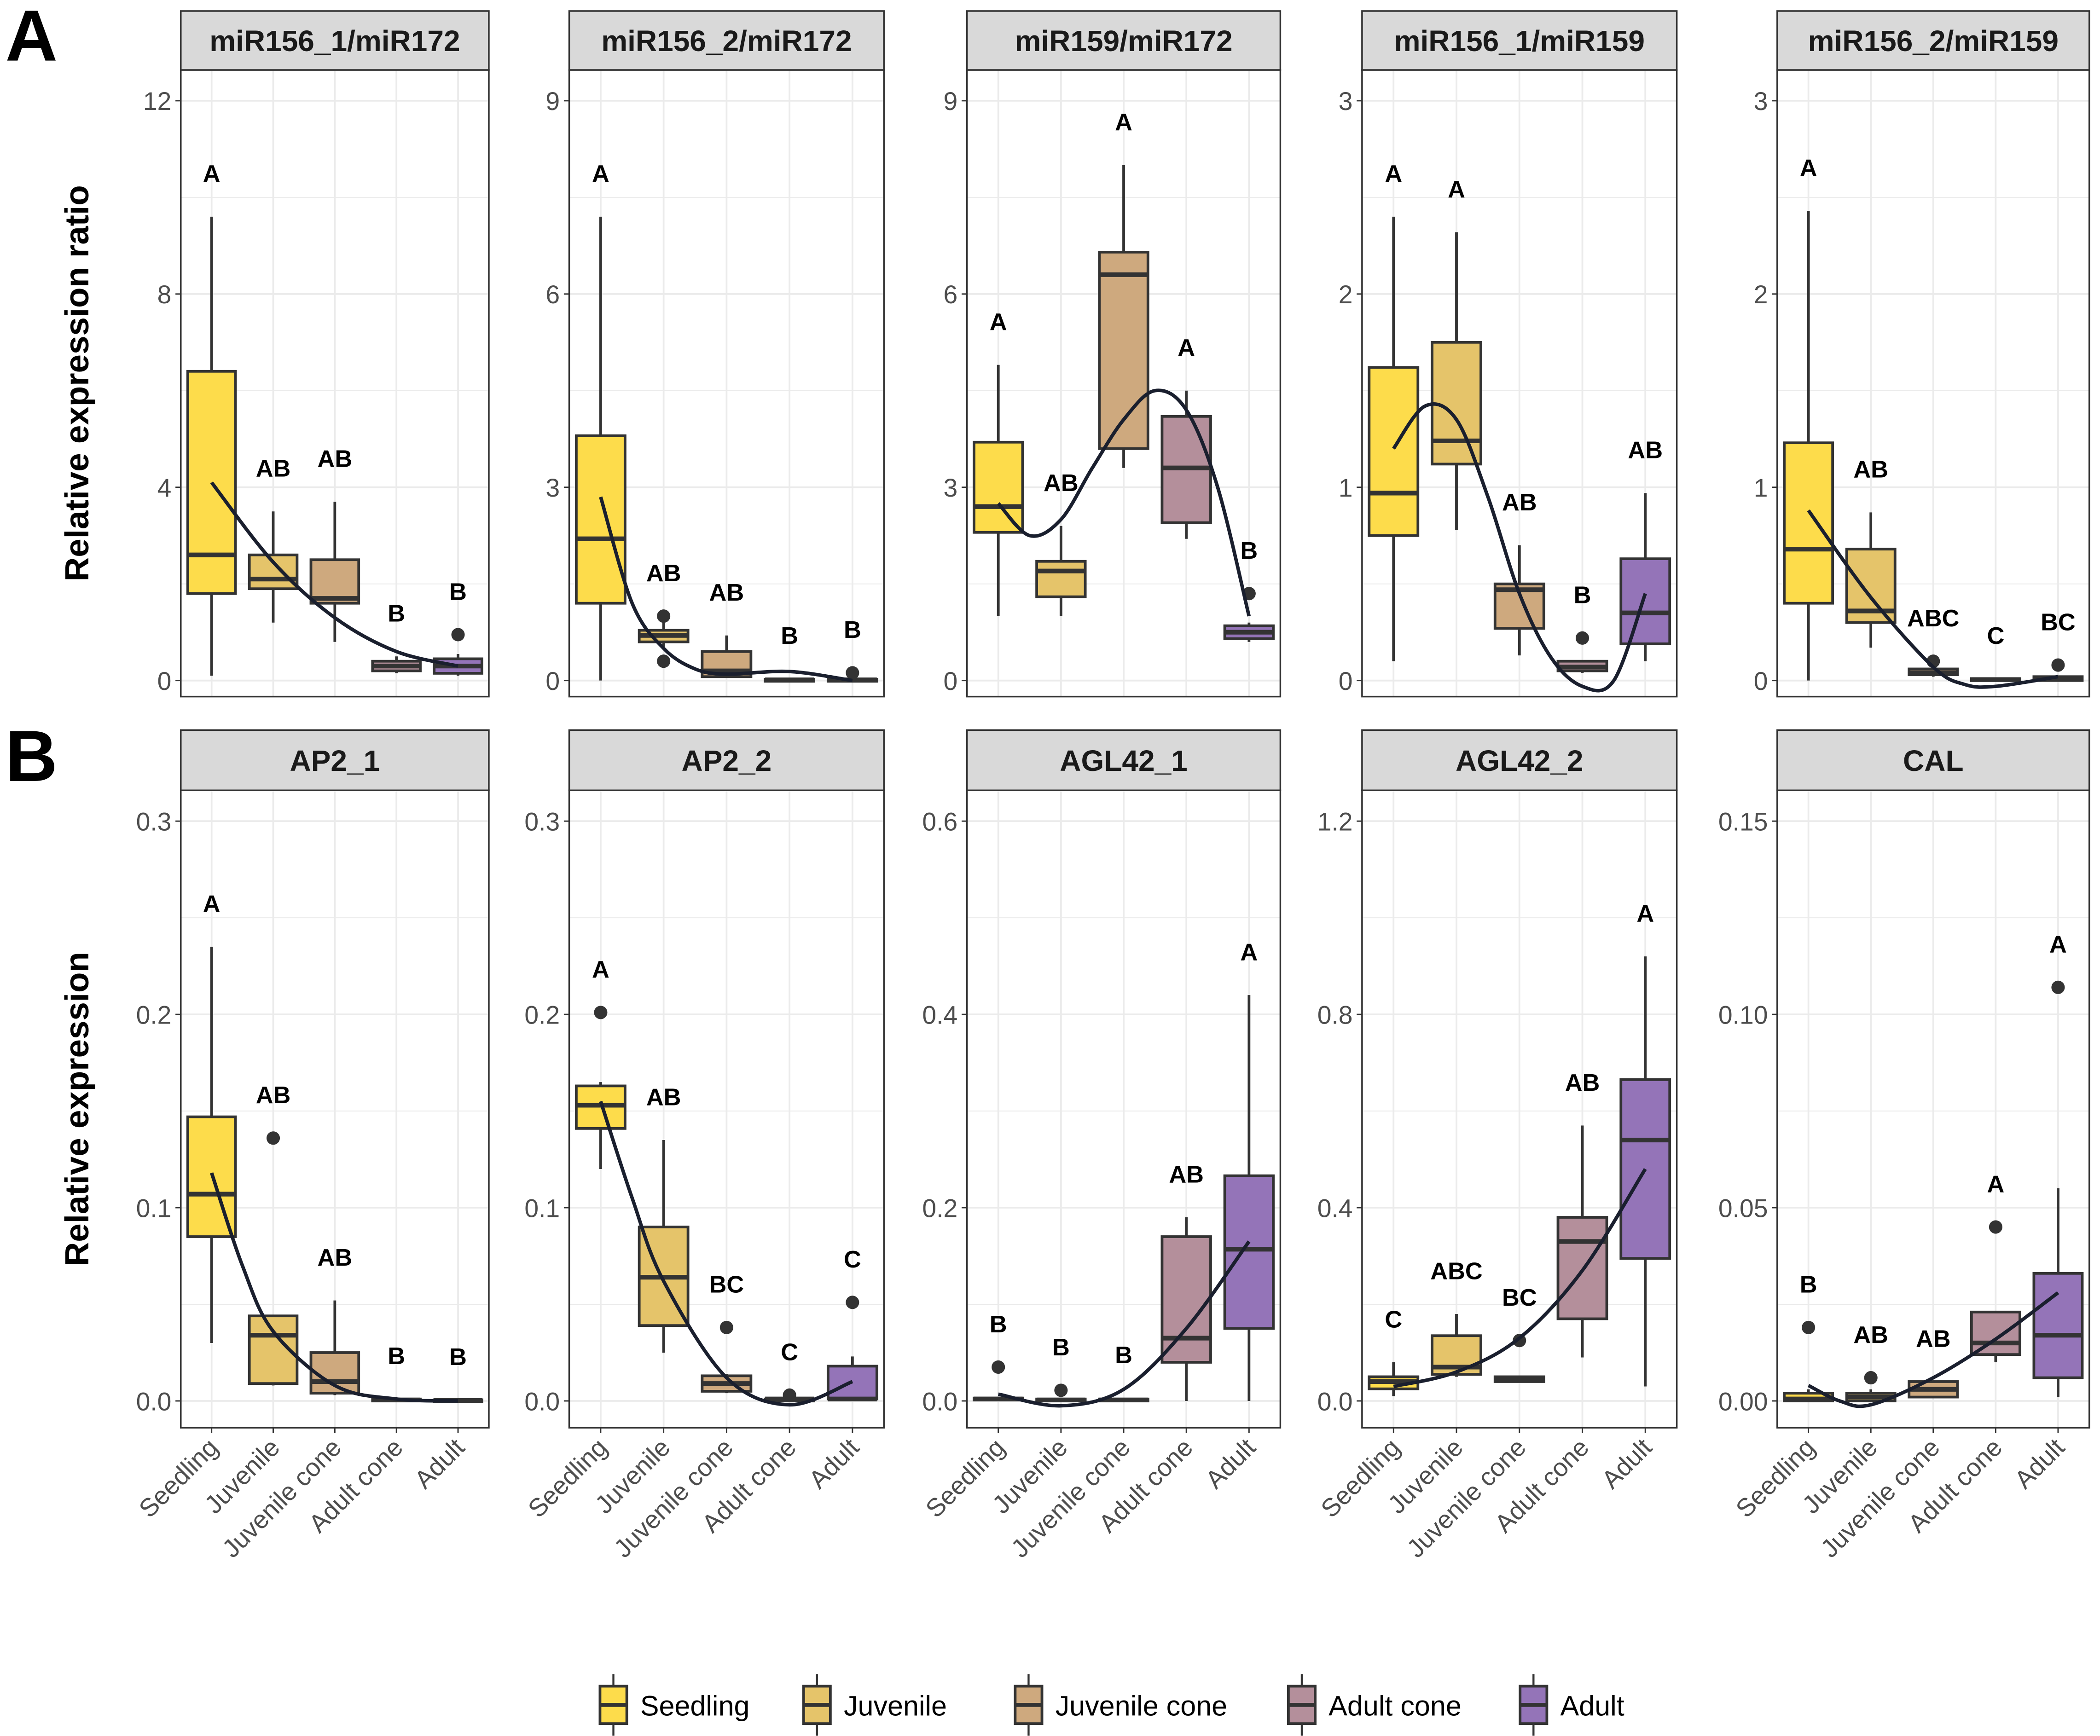  What do you see at coordinates (1743, 1401) in the screenshot?
I see `y-tick-label: 0.00` at bounding box center [1743, 1401].